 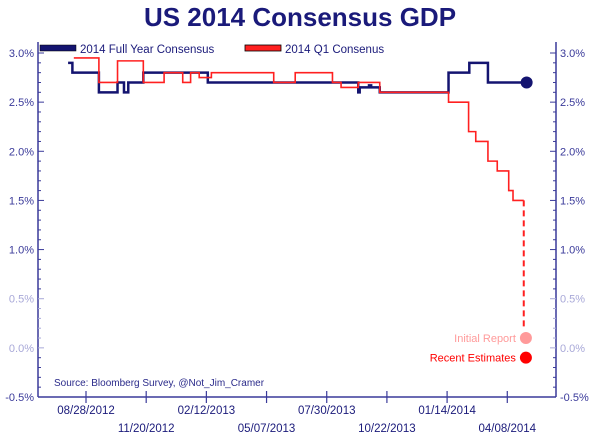 I want to click on x-tick-label: 04/08/2014, so click(x=507, y=429).